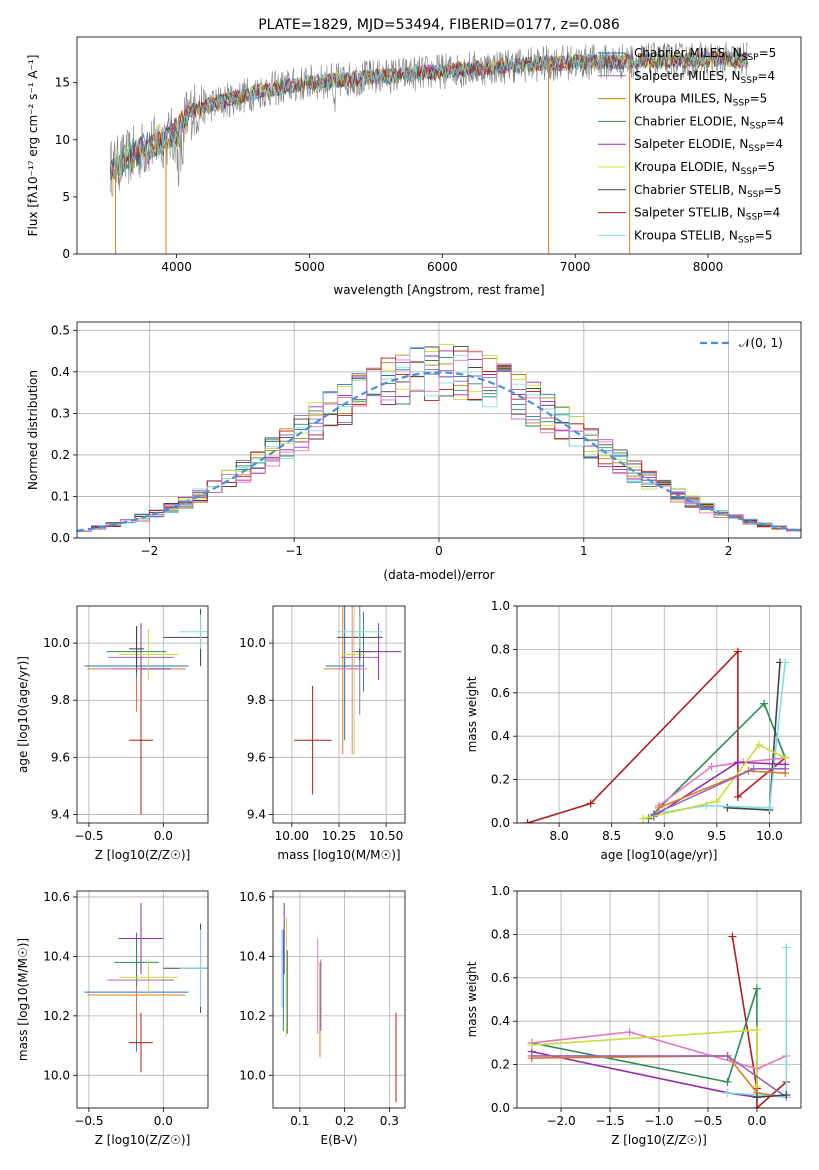 This screenshot has width=819, height=1170. Describe the element at coordinates (23, 714) in the screenshot. I see `z-age-ylabel: age [log10(age/yr)]` at that location.